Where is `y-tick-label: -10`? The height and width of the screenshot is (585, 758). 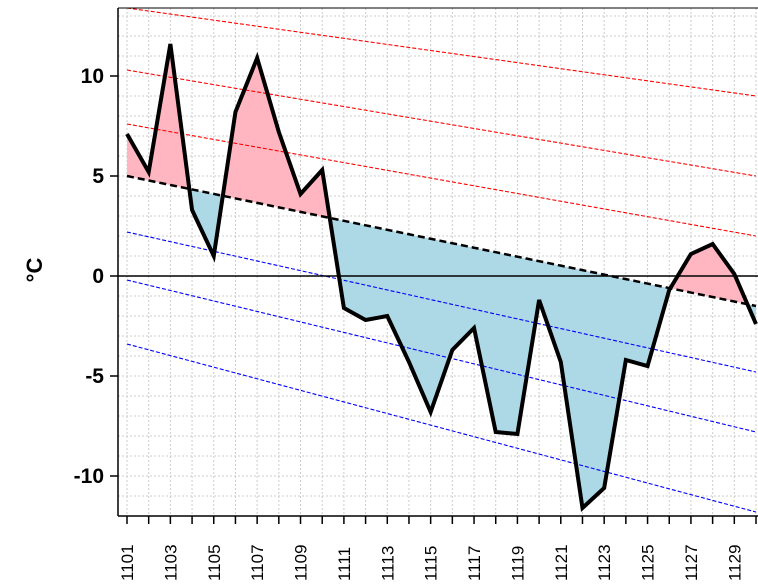
y-tick-label: -10 is located at coordinates (89, 476).